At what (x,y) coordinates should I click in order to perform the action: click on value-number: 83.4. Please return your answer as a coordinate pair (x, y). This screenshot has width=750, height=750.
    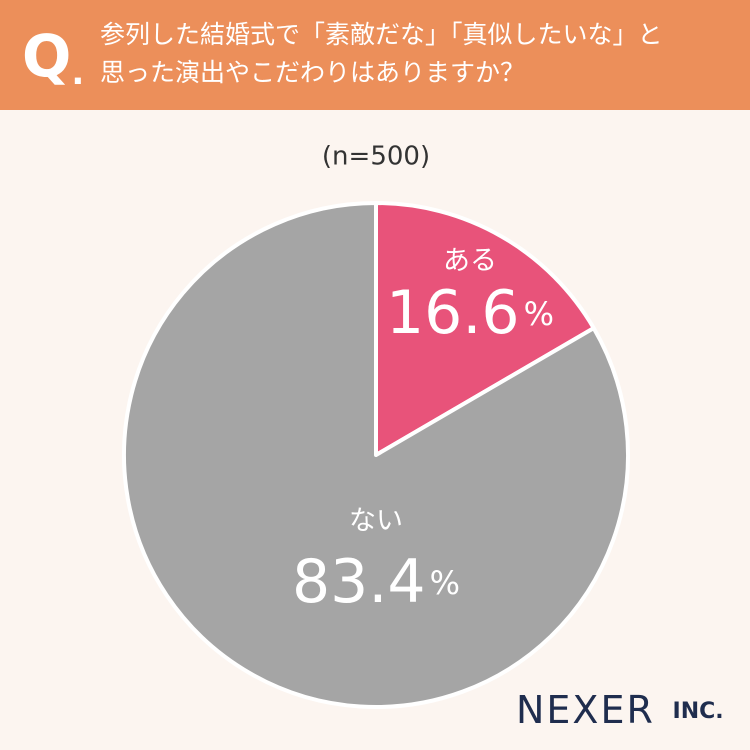
    Looking at the image, I should click on (359, 582).